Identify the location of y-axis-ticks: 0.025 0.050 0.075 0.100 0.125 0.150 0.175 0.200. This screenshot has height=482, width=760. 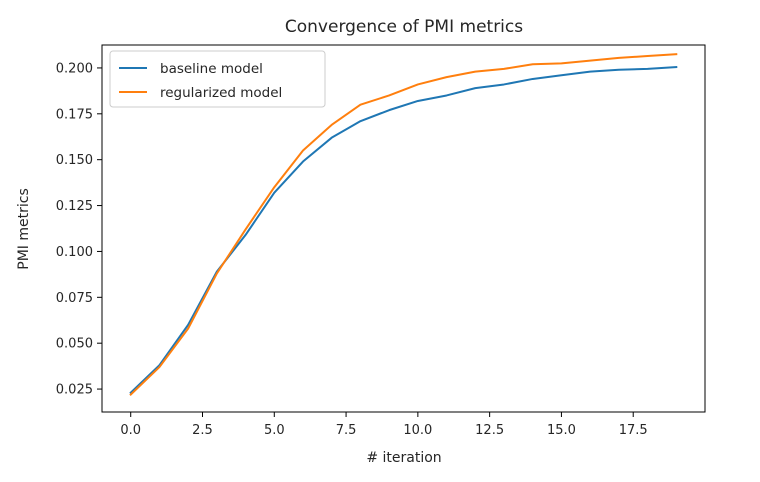
(79, 229).